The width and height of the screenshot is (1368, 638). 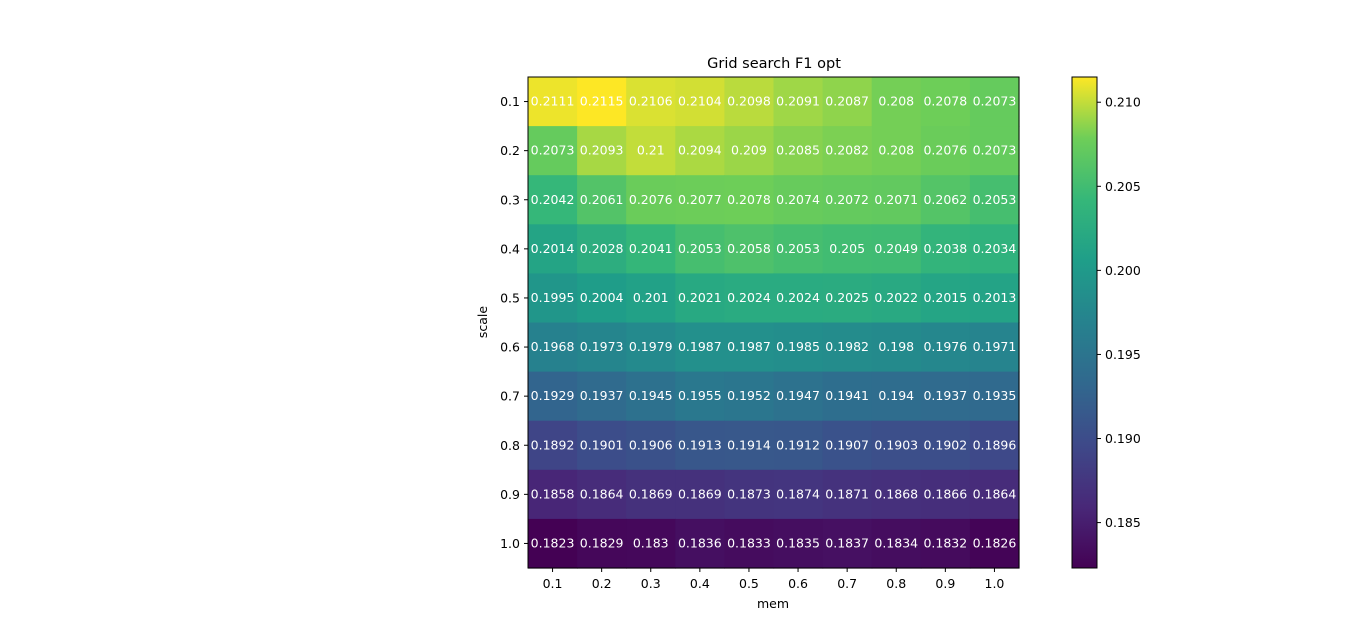 What do you see at coordinates (700, 101) in the screenshot?
I see `cell-value-label: 0.2104` at bounding box center [700, 101].